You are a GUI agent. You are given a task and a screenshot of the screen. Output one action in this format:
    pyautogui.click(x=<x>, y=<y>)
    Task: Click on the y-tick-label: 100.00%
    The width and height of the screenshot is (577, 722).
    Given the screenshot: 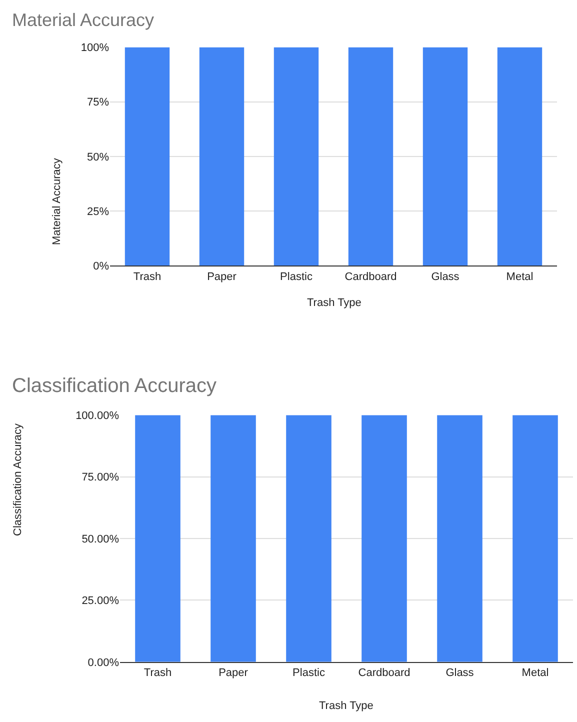 What is the action you would take?
    pyautogui.click(x=98, y=416)
    